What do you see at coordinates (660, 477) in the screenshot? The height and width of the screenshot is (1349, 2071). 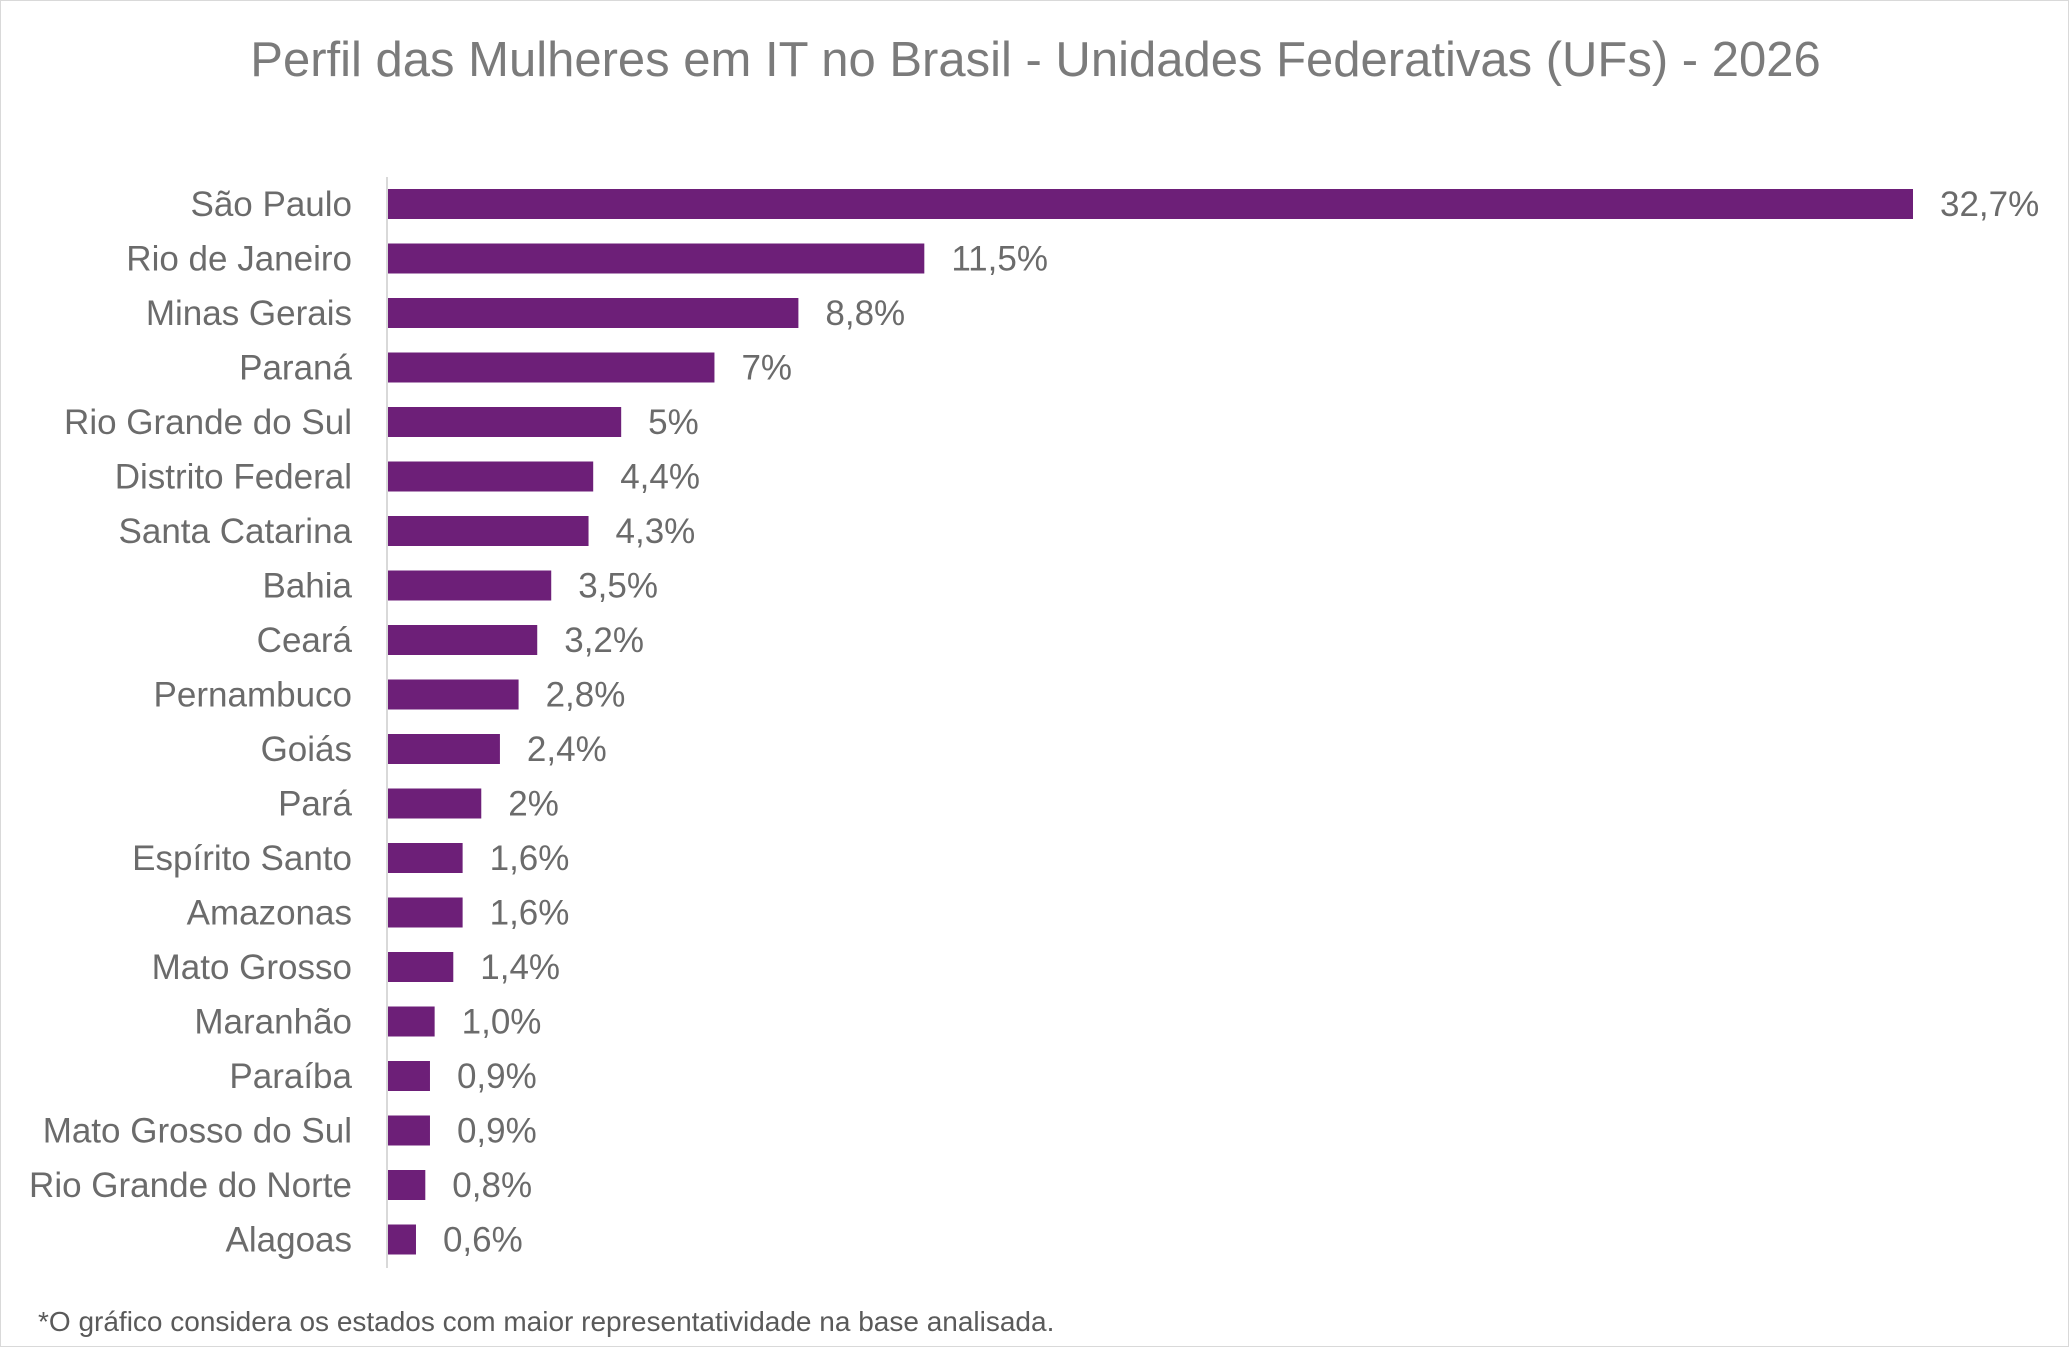 I see `value-label: 4,4%` at bounding box center [660, 477].